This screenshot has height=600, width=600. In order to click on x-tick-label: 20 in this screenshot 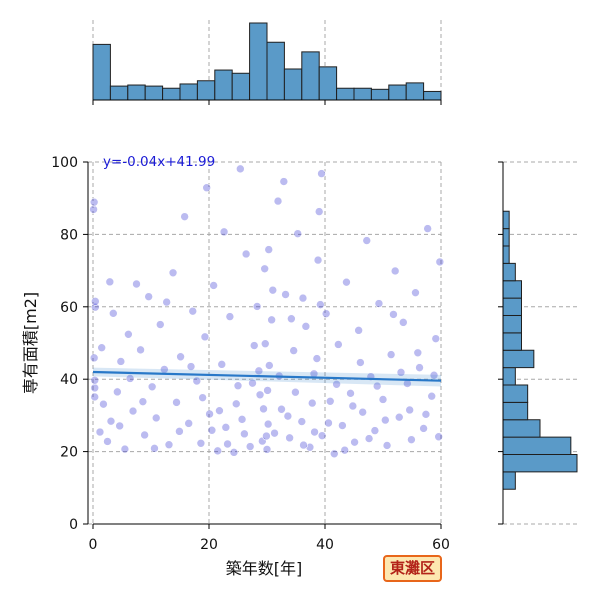, I will do `click(209, 545)`.